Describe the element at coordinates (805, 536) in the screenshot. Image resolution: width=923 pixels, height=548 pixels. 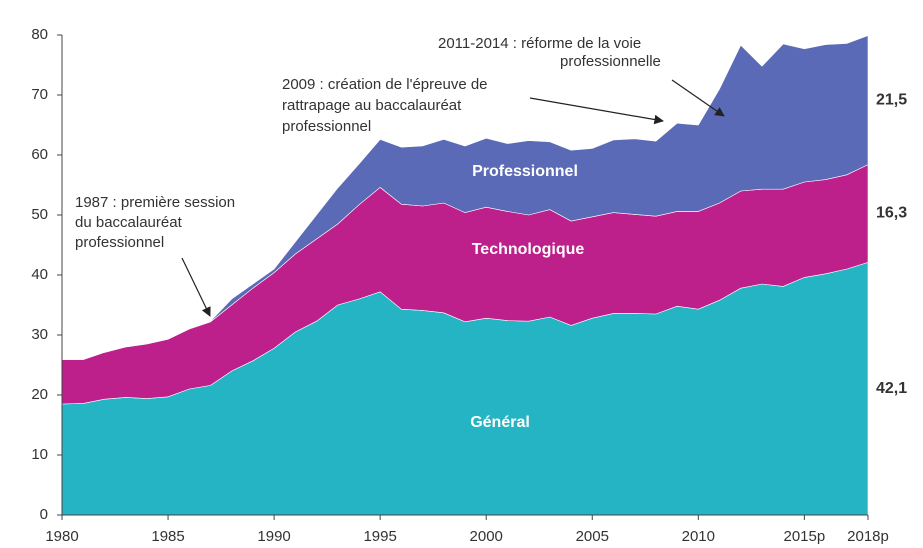
I see `x-tick-label: 2015p` at that location.